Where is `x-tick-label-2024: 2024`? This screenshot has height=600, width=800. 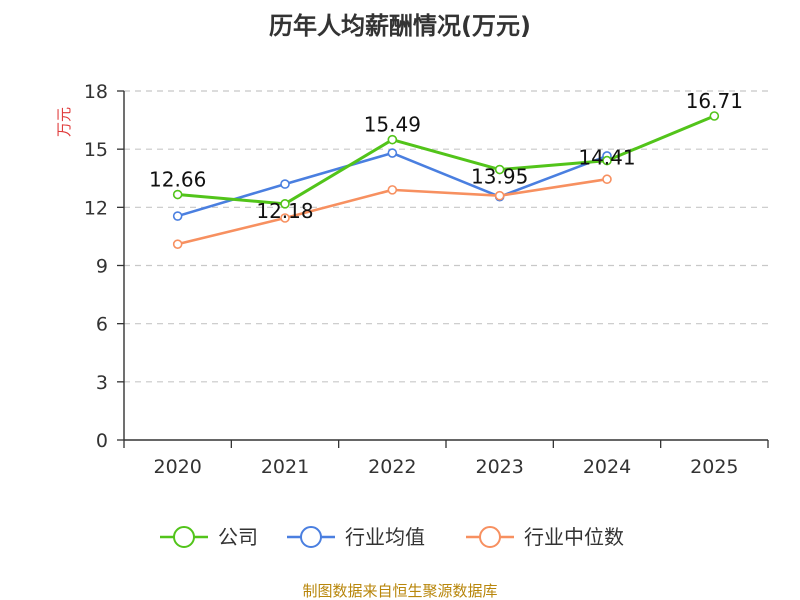
x-tick-label-2024: 2024 is located at coordinates (607, 467).